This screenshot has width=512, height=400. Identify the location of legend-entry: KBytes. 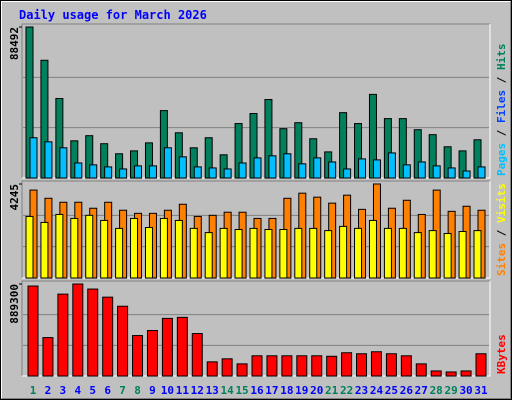
(501, 354).